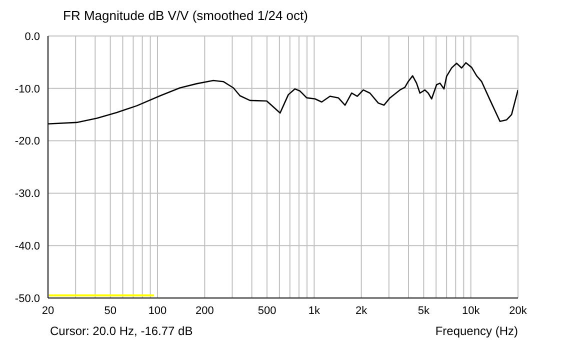  Describe the element at coordinates (110, 310) in the screenshot. I see `x-tick-label: 50` at that location.